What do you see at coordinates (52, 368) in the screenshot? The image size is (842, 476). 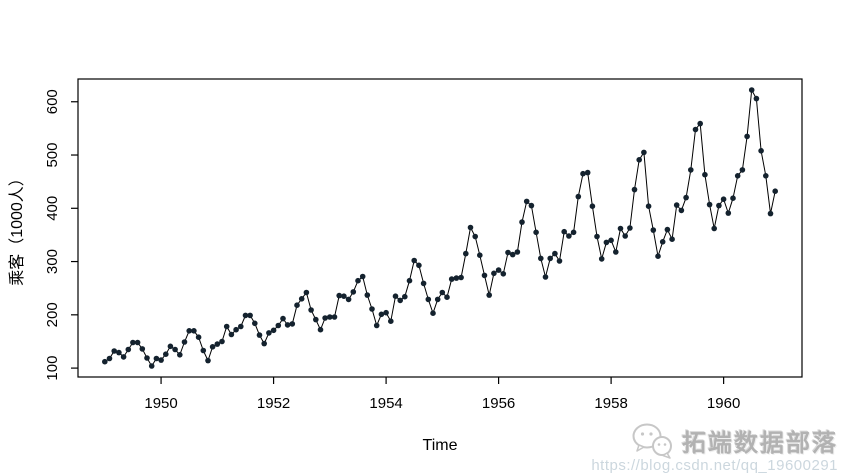 I see `y-tick-label: 100` at bounding box center [52, 368].